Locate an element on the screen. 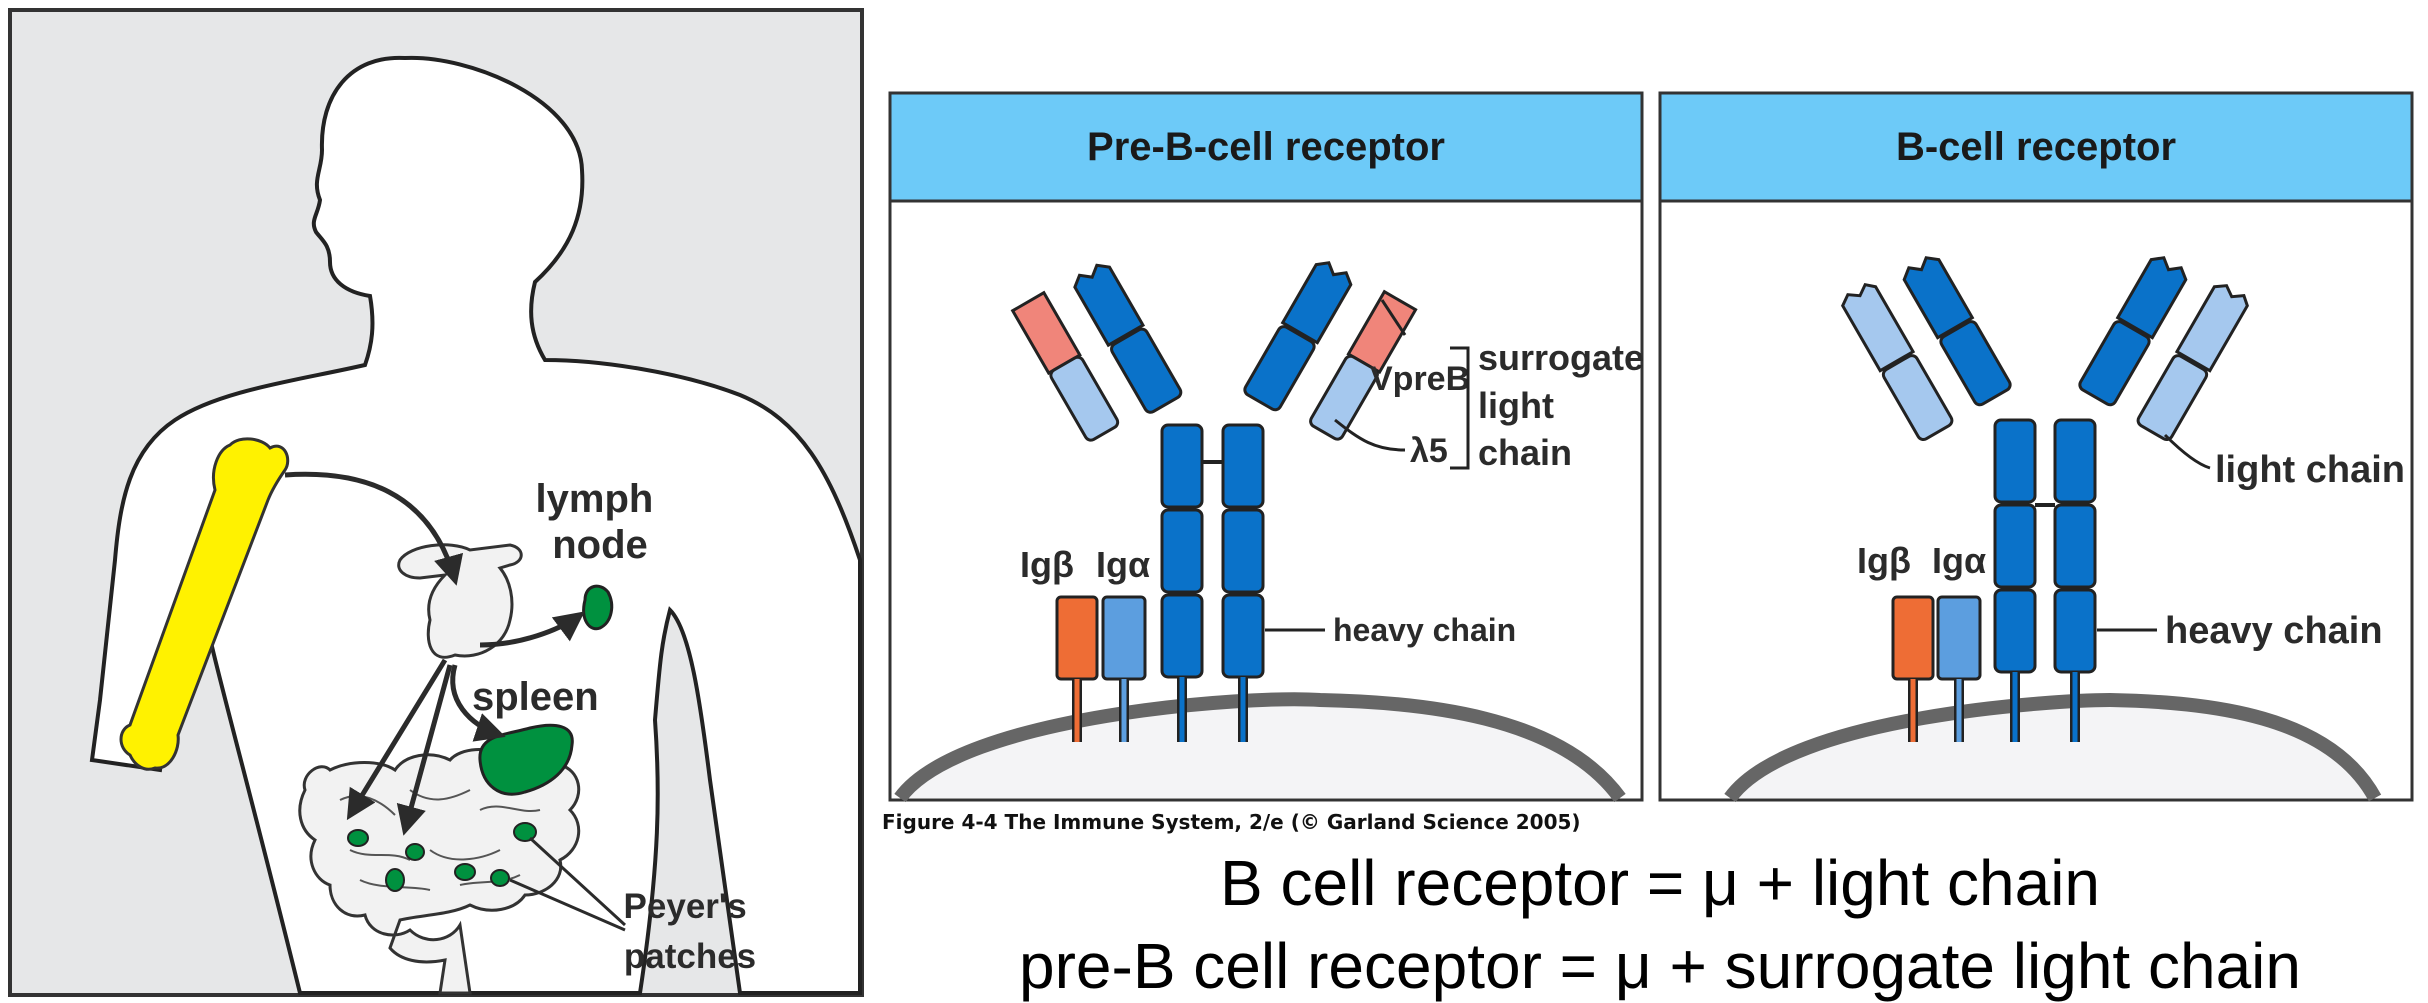  vpreb-right-icon is located at coordinates (1363, 365).